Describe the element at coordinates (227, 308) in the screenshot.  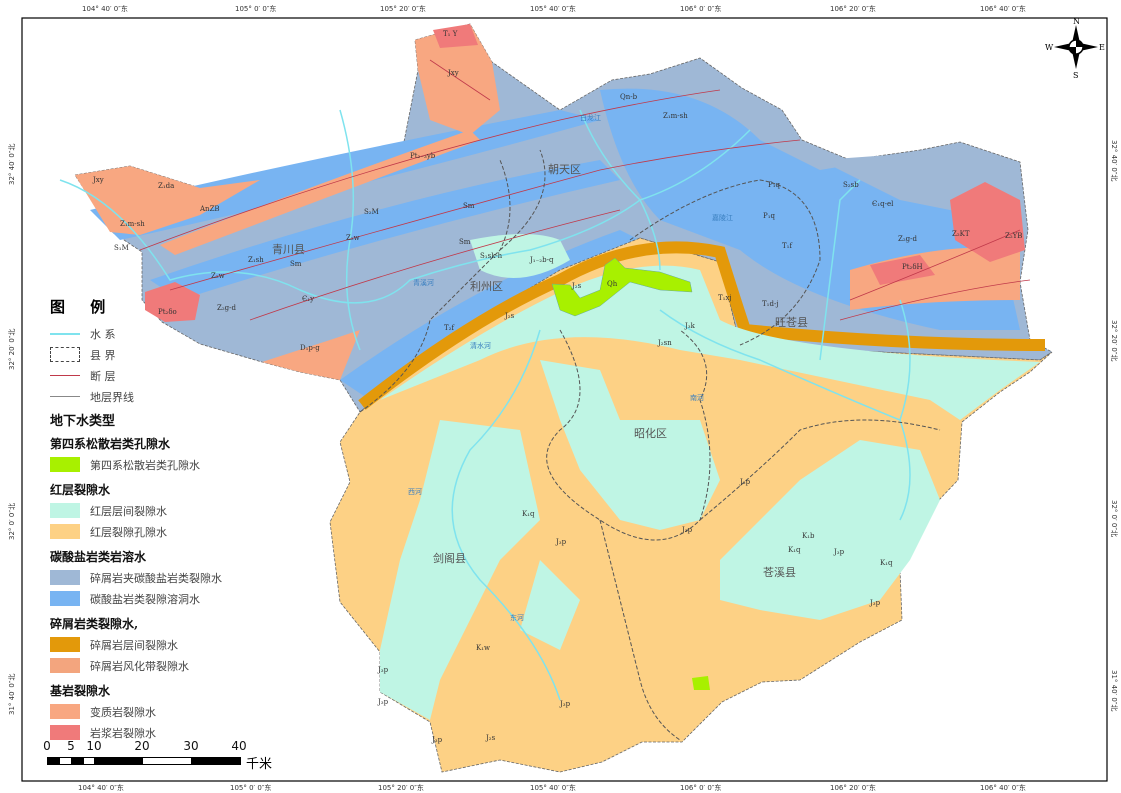
I see `svg-text: Z₂g-d` at that location.